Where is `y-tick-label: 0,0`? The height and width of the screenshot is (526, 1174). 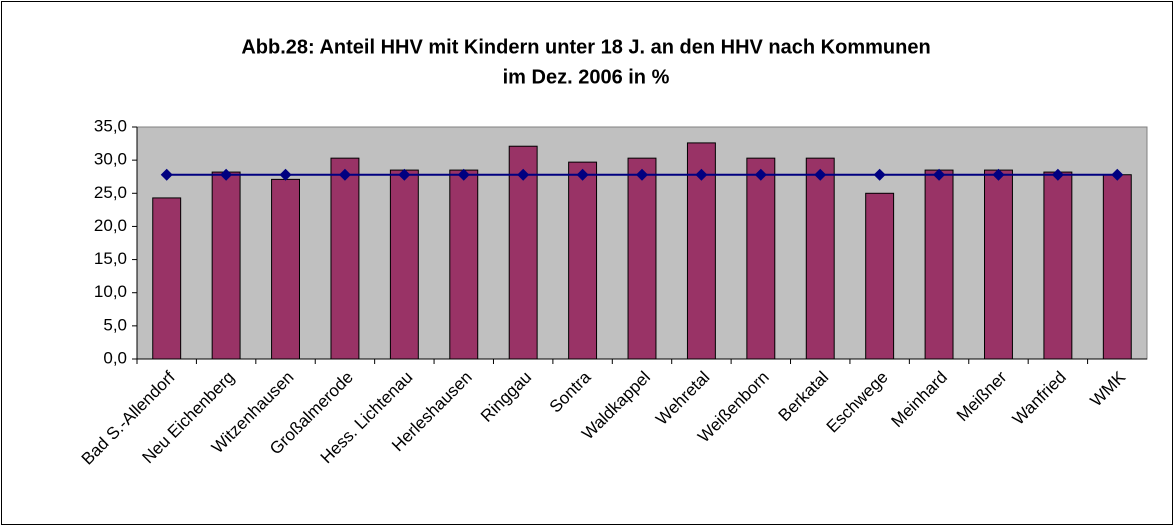
y-tick-label: 0,0 is located at coordinates (115, 357).